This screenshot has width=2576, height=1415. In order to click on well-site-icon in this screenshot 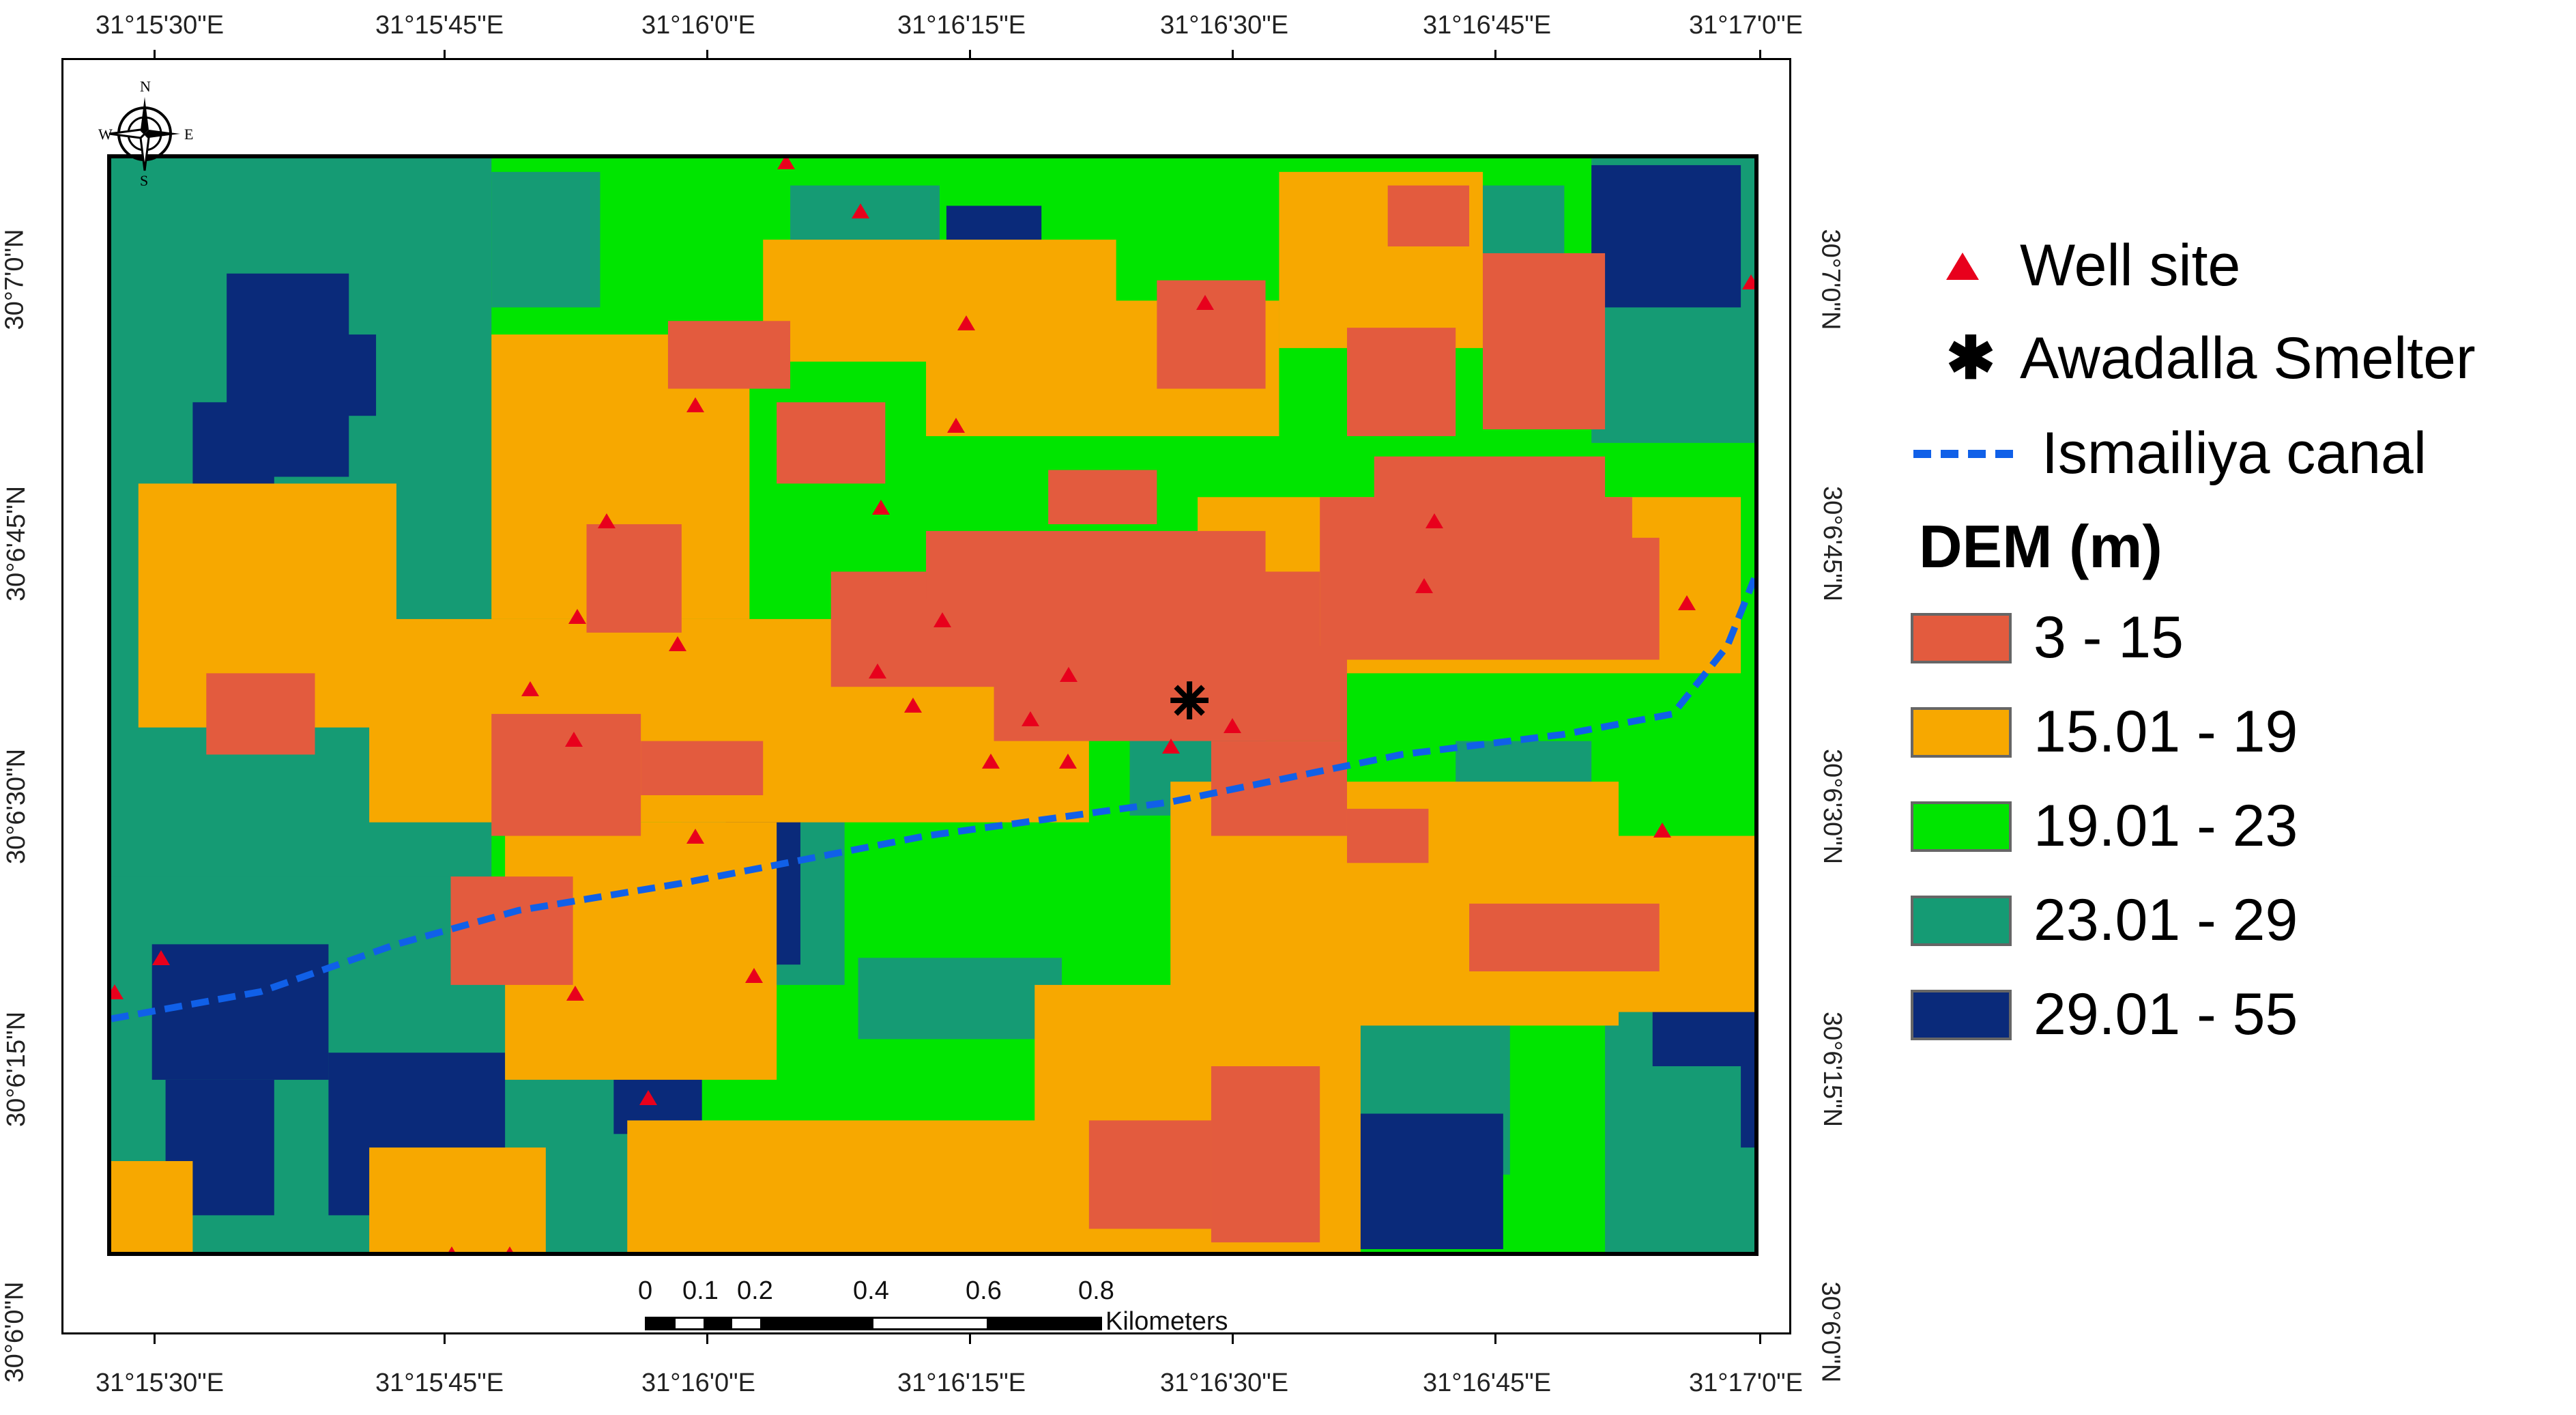, I will do `click(1962, 266)`.